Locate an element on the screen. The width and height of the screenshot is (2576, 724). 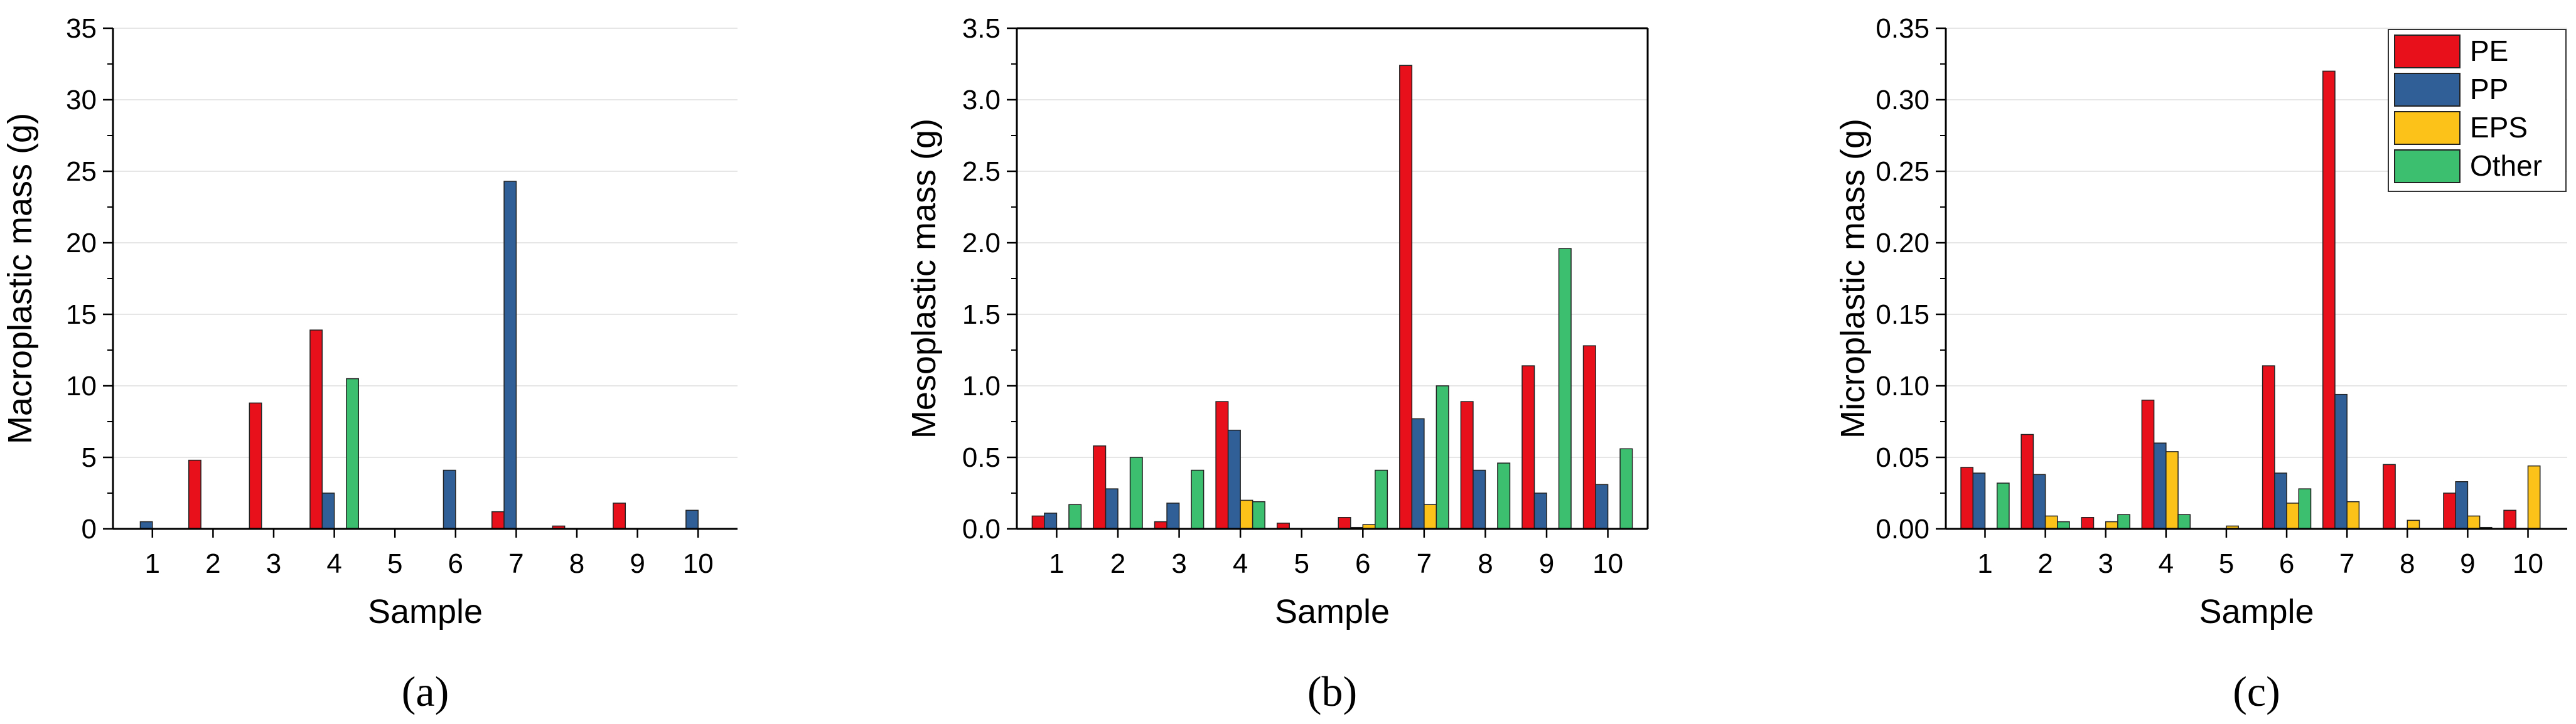
y-tick-label: 3.0 is located at coordinates (981, 100).